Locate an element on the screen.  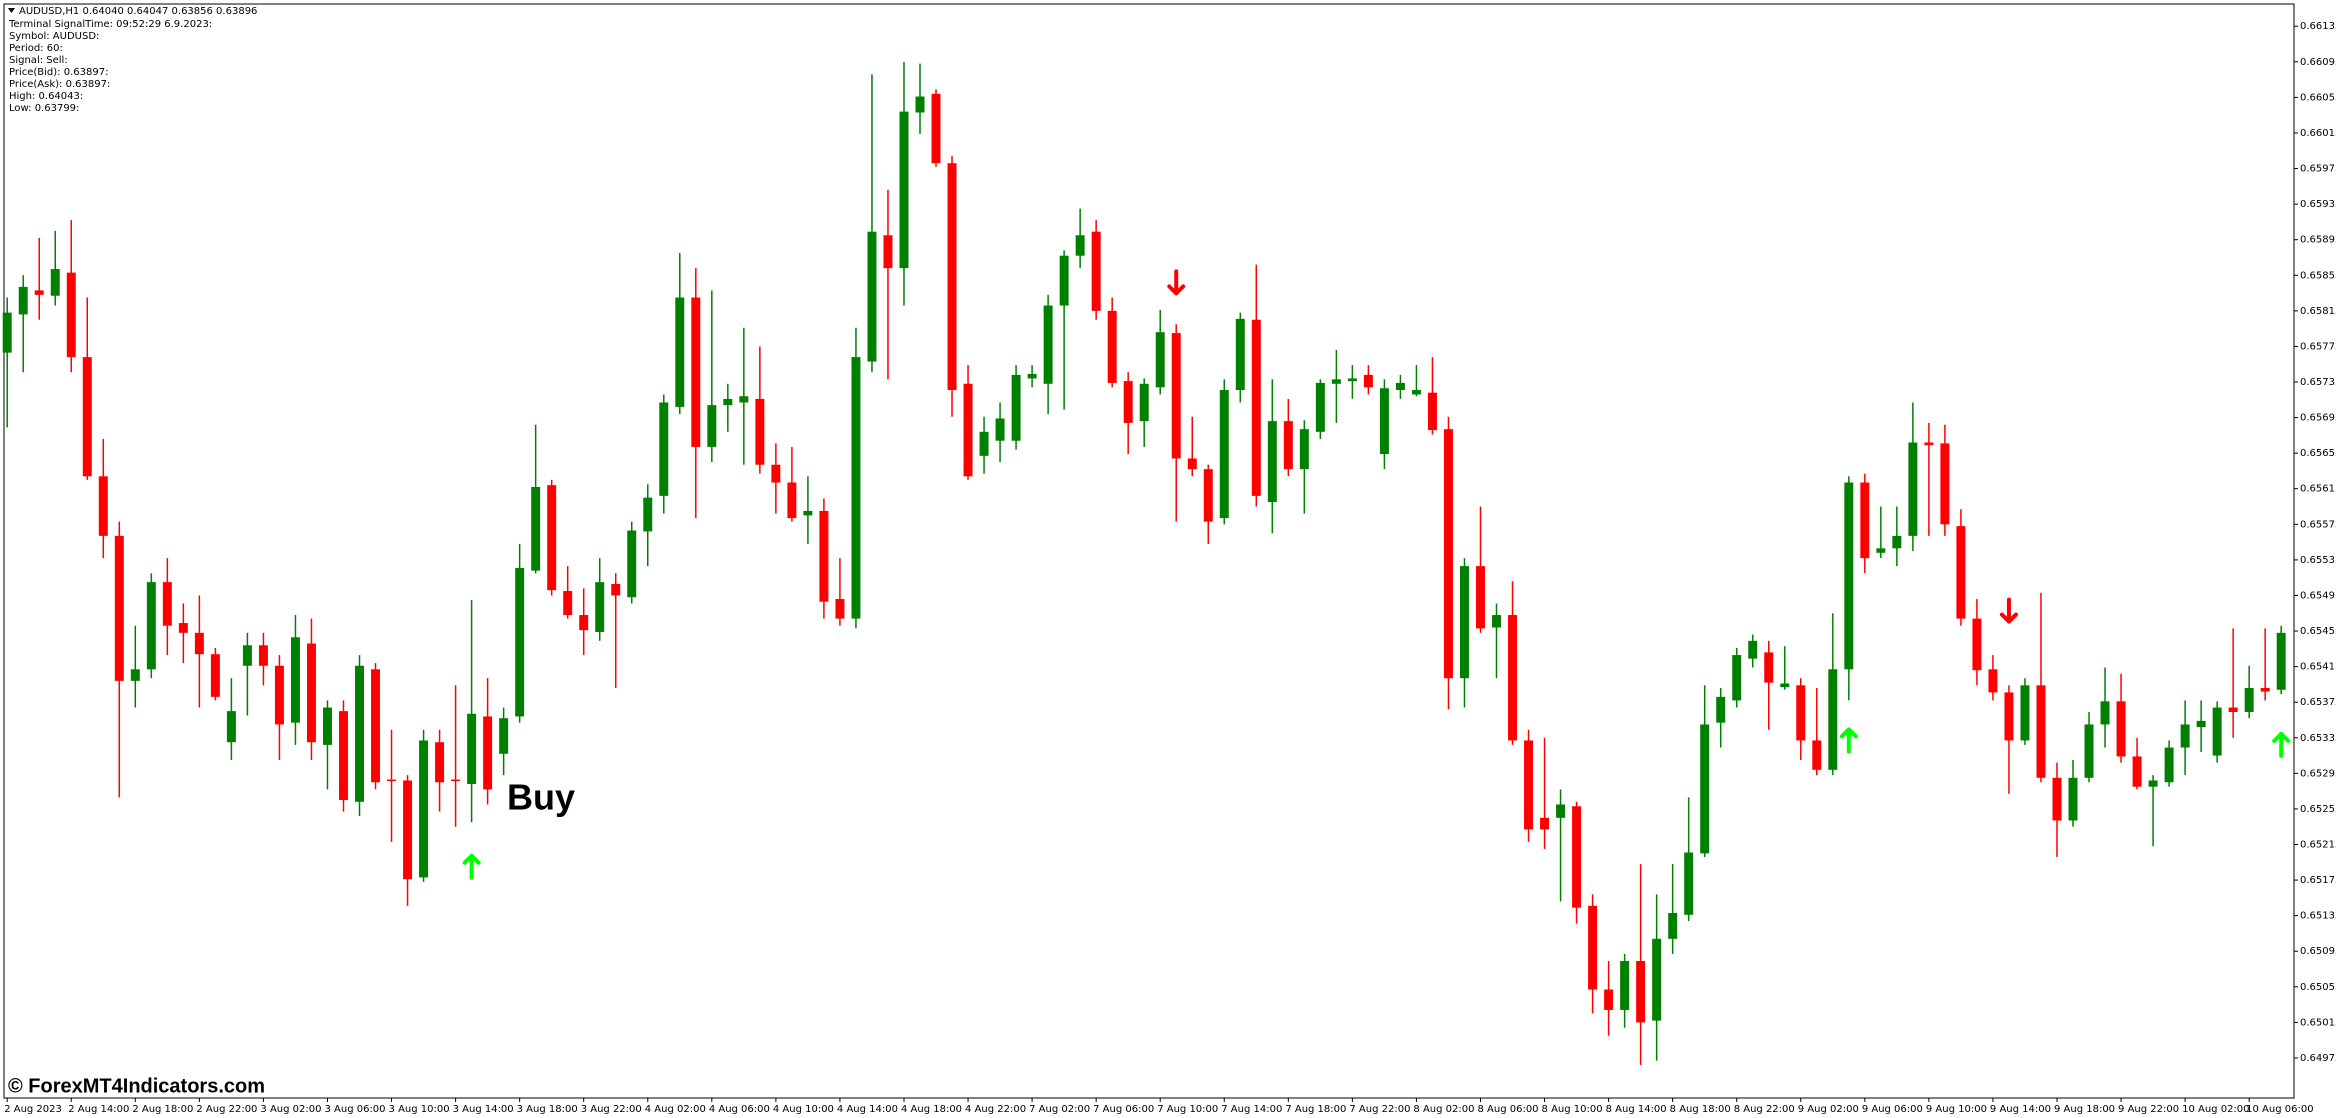
info-line: Low: 0.63799: is located at coordinates (44, 108).